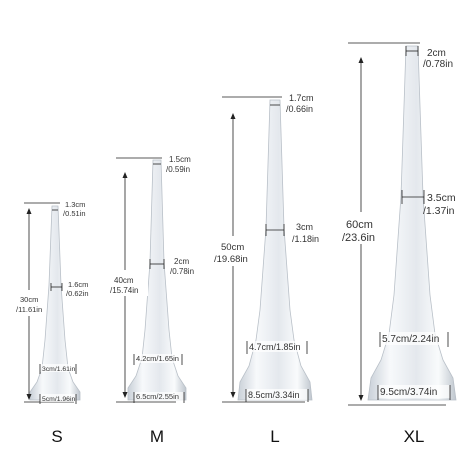 This screenshot has height=474, width=474. Describe the element at coordinates (414, 436) in the screenshot. I see `size-label-xl: XL` at that location.